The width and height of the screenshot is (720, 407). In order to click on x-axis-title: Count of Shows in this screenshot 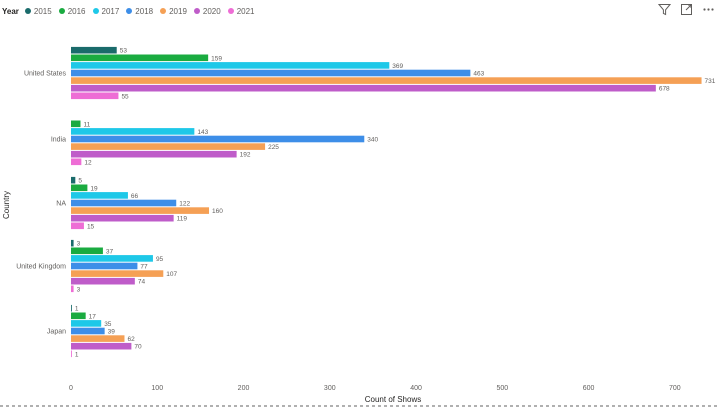, I will do `click(393, 399)`.